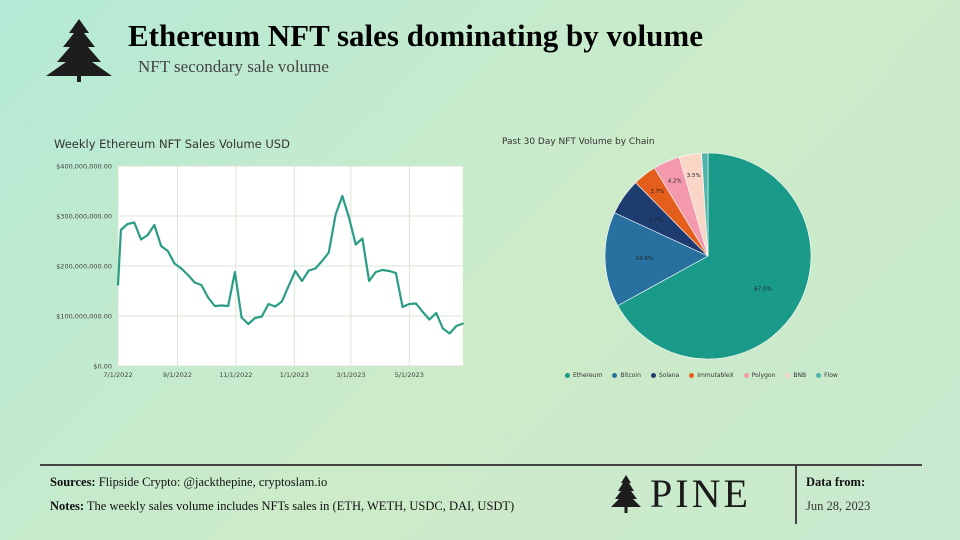 The width and height of the screenshot is (960, 540). I want to click on pine-tree-small-icon, so click(626, 493).